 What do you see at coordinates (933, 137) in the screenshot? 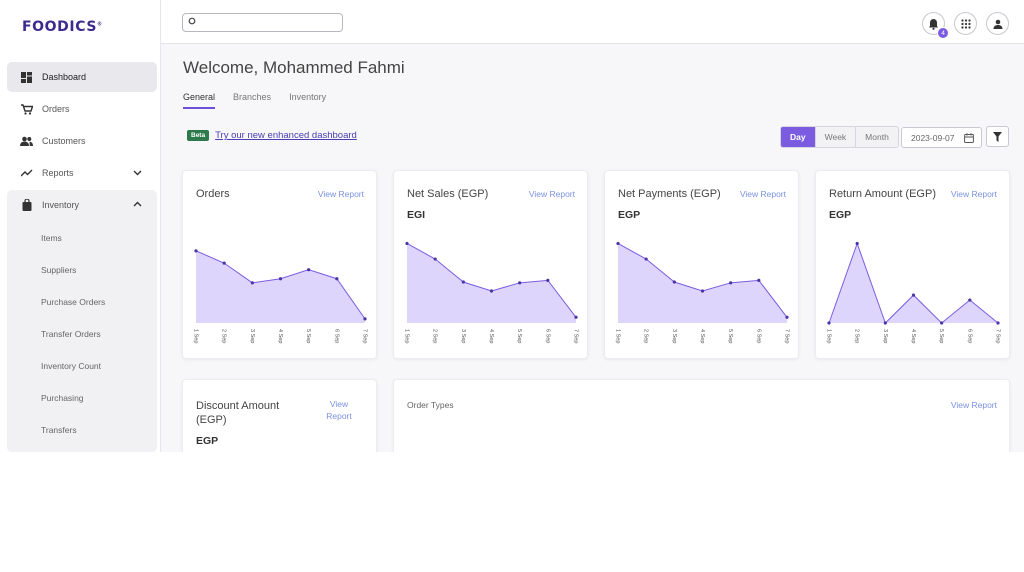
I see `date-value: 2023-09-07` at bounding box center [933, 137].